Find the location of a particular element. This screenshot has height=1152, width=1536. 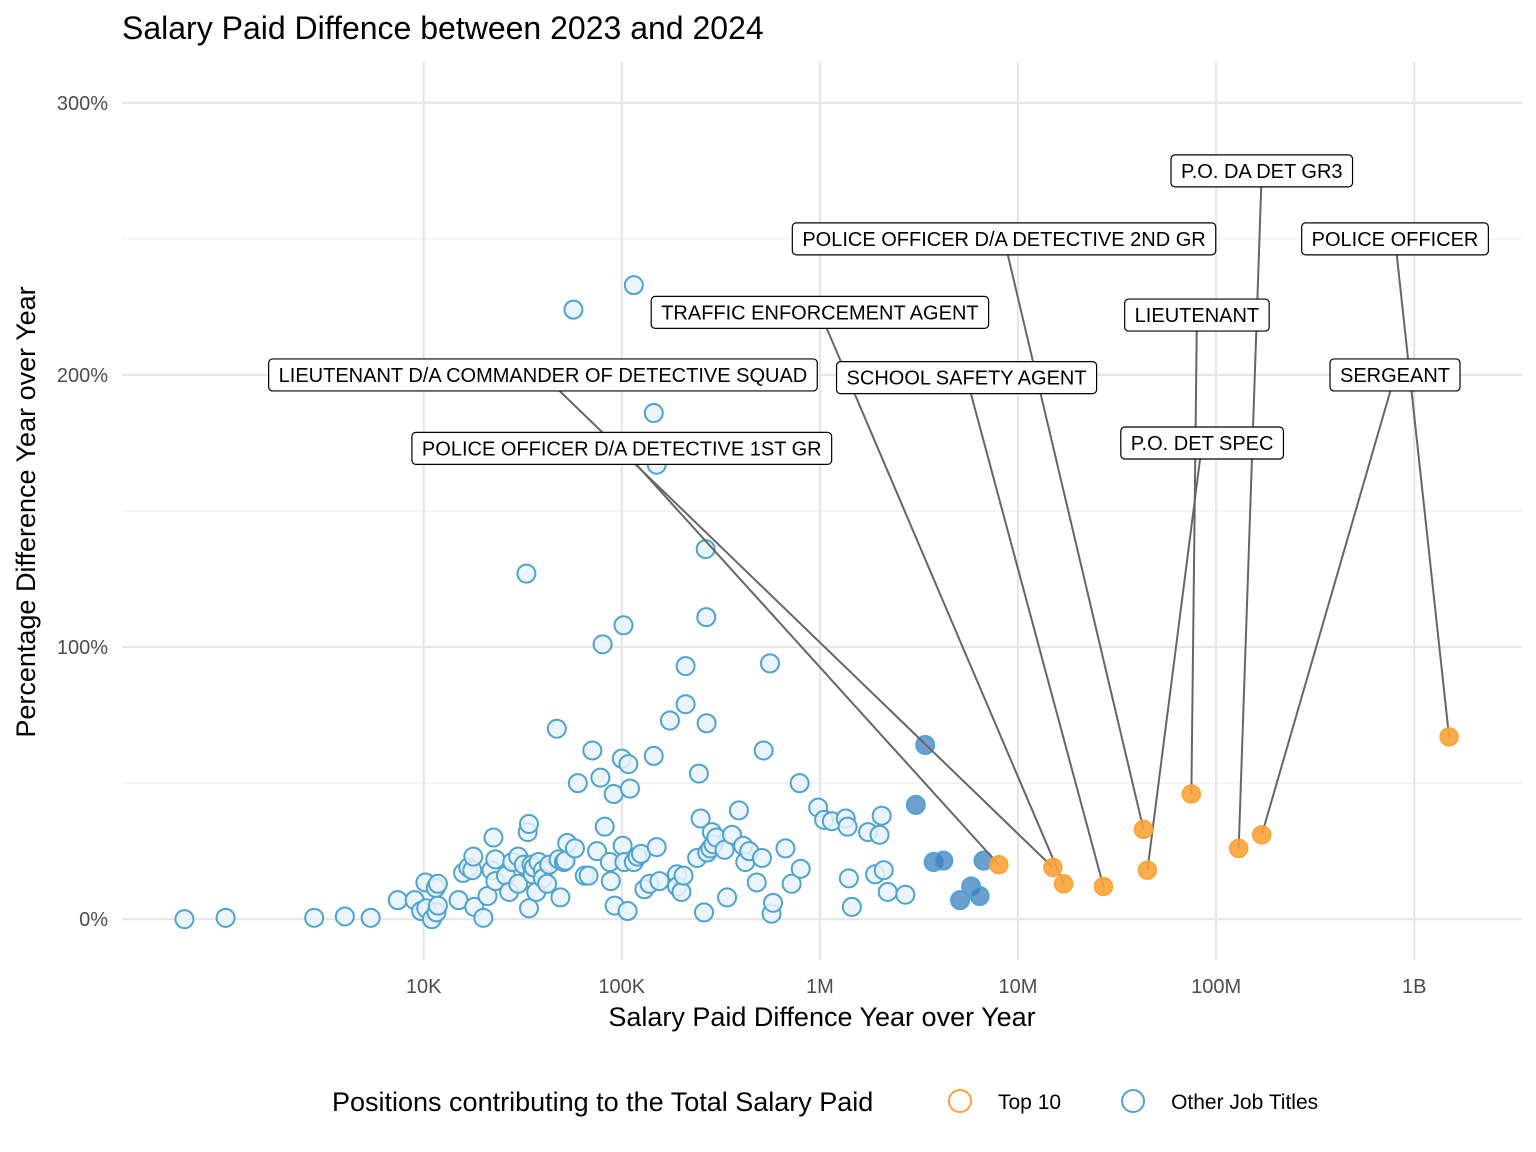

top-10-label: POLICE OFFICER D/A DETECTIVE 2ND GR is located at coordinates (1004, 239).